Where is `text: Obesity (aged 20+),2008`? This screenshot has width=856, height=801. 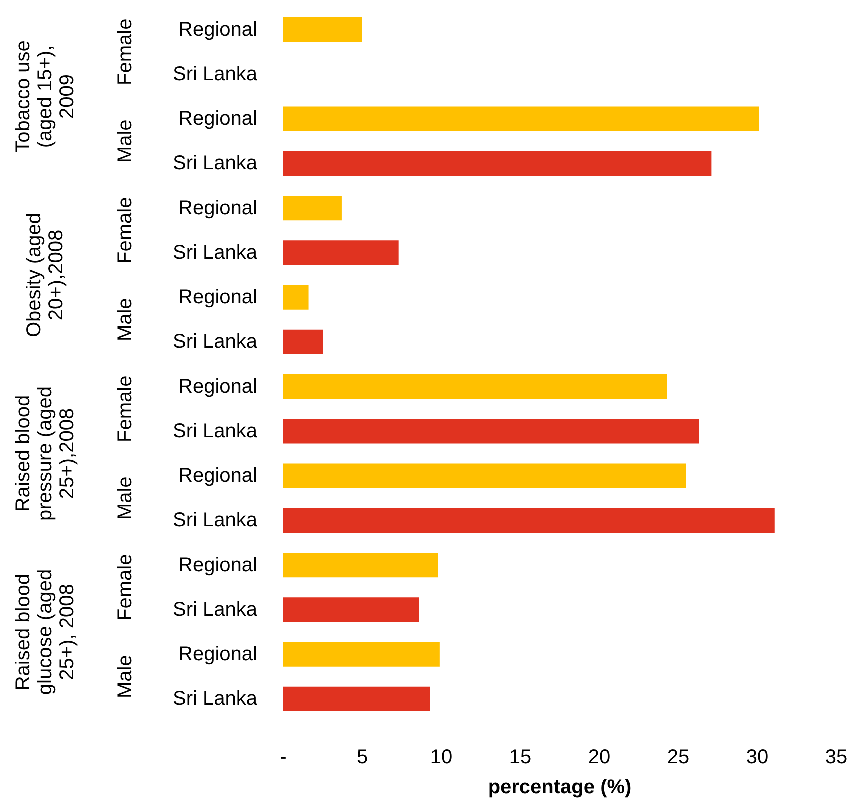
text: Obesity (aged 20+),2008 is located at coordinates (46, 275).